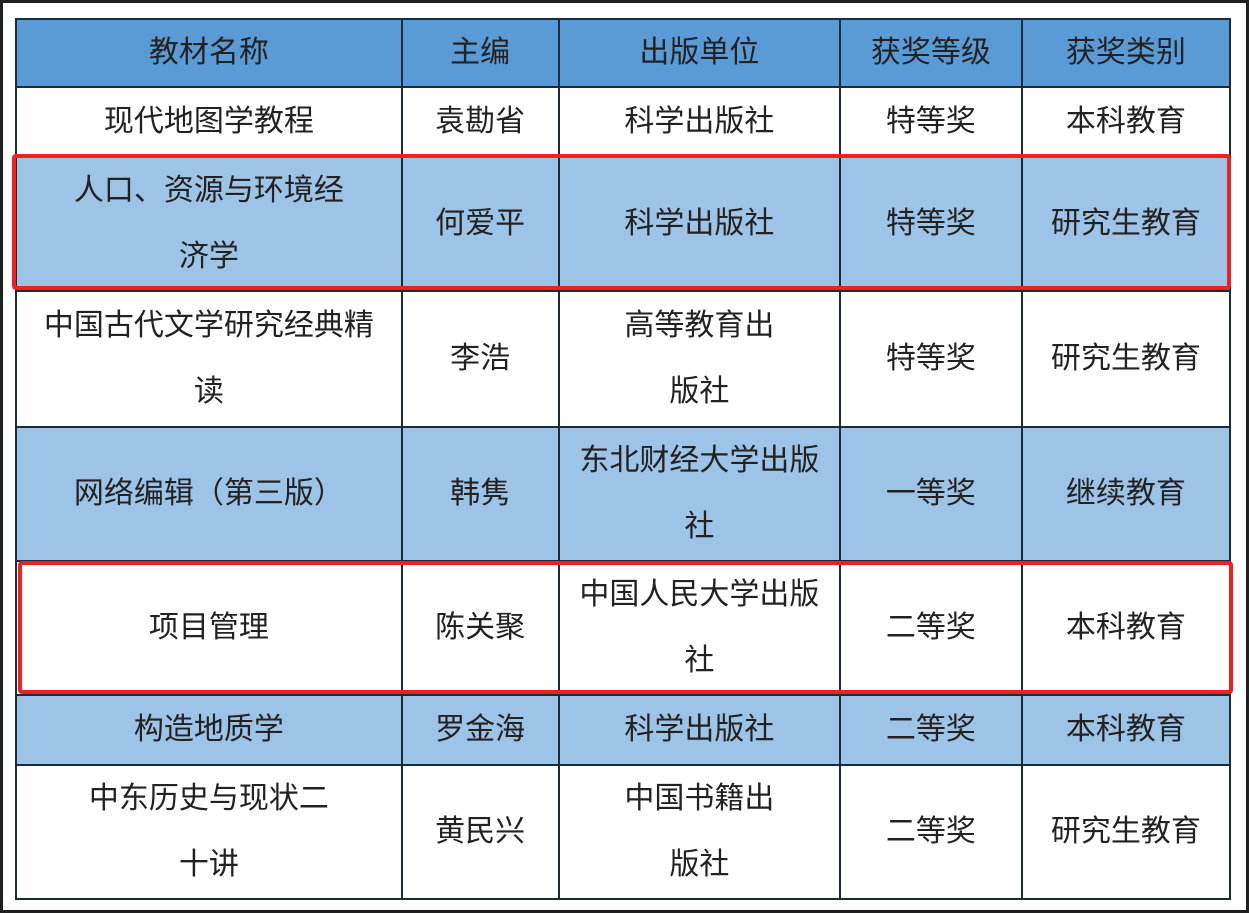 Image resolution: width=1249 pixels, height=913 pixels. I want to click on cell-category: 继续教育, so click(1126, 494).